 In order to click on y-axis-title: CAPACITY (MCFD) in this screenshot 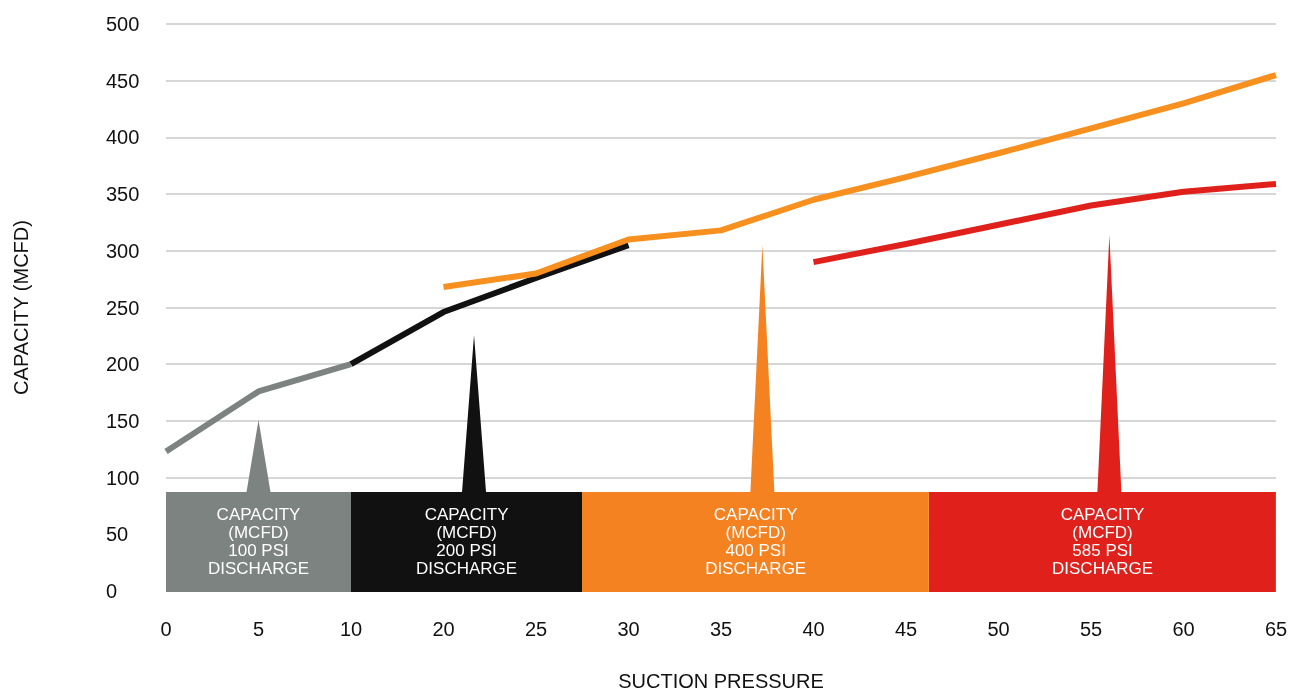, I will do `click(21, 307)`.